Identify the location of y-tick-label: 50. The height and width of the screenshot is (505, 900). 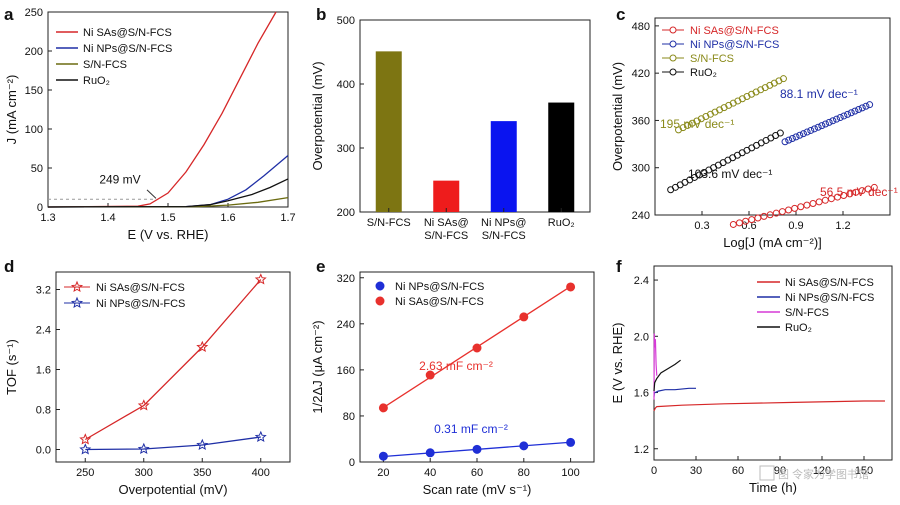
(37, 169).